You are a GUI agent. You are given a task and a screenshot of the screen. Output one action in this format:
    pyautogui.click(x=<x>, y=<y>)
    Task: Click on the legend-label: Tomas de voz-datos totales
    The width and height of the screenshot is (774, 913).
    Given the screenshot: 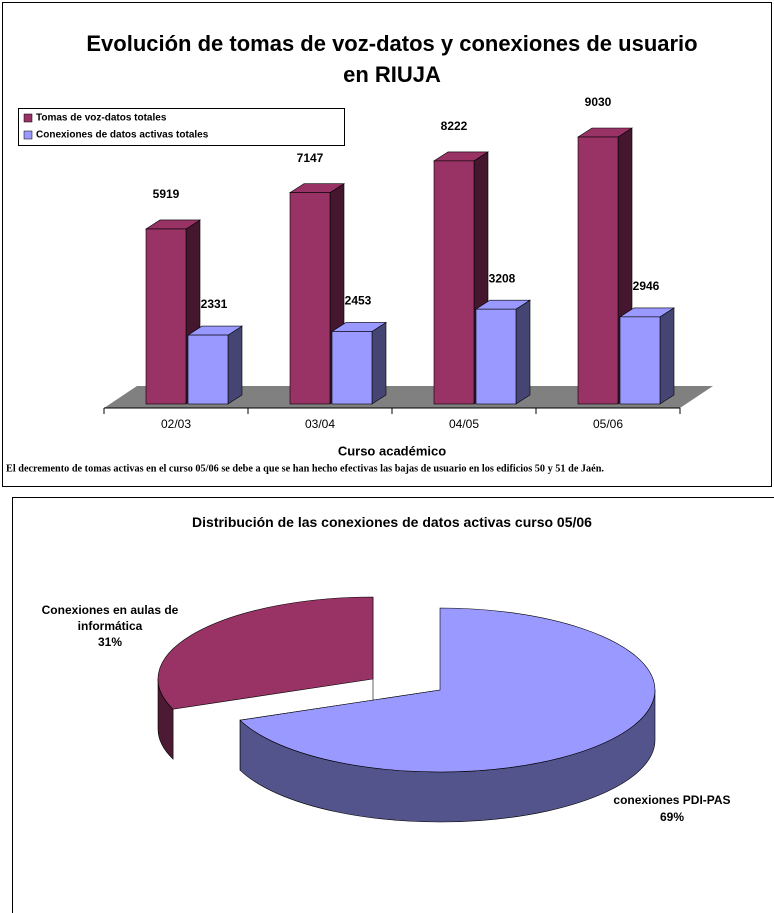 What is the action you would take?
    pyautogui.click(x=101, y=118)
    